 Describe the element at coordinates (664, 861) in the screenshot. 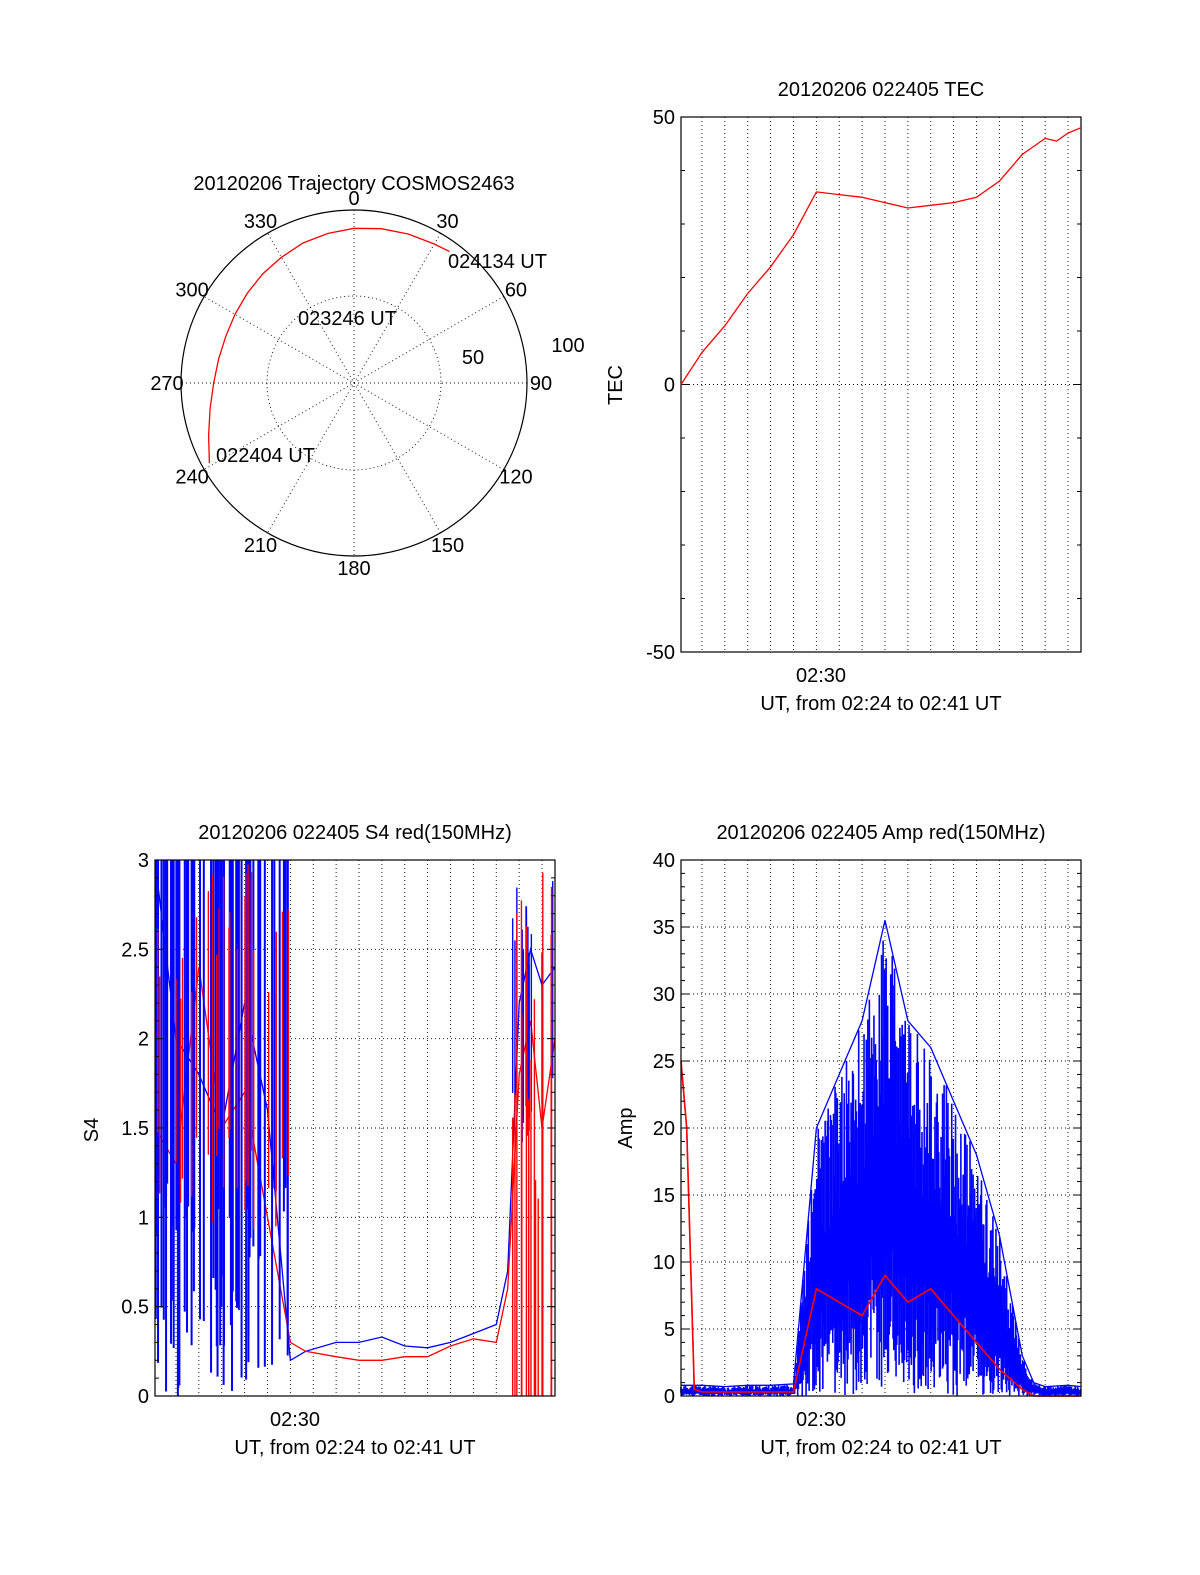

I see `amp-ytick-label: 40` at that location.